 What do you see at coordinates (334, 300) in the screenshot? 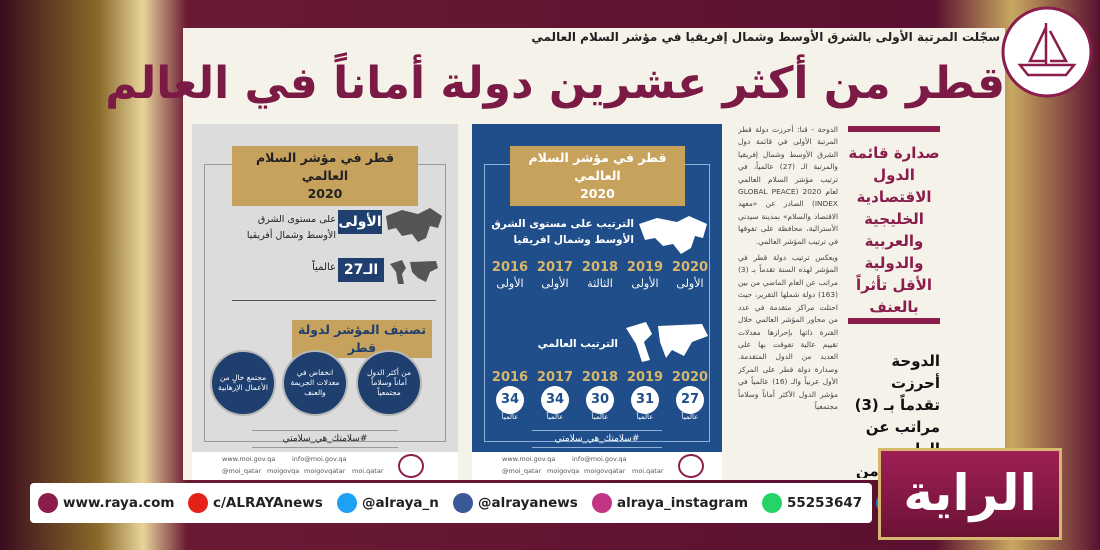
I see `divider` at bounding box center [334, 300].